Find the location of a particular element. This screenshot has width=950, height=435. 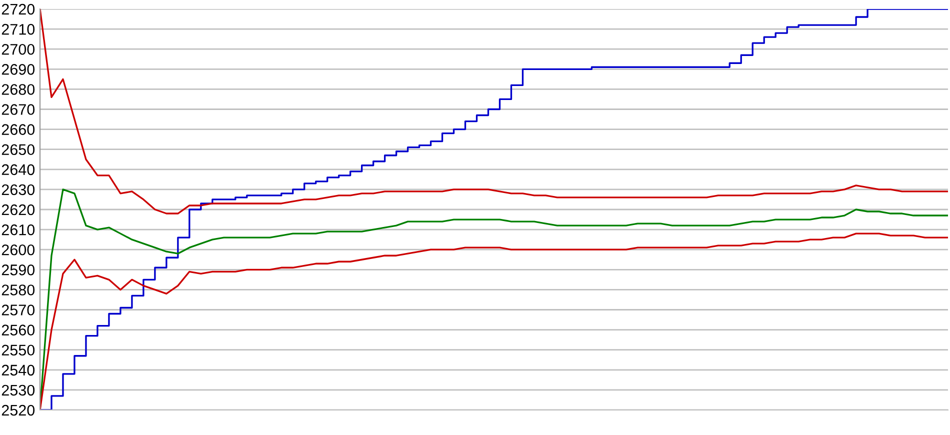

y-tick-label: 2610 is located at coordinates (18, 230).